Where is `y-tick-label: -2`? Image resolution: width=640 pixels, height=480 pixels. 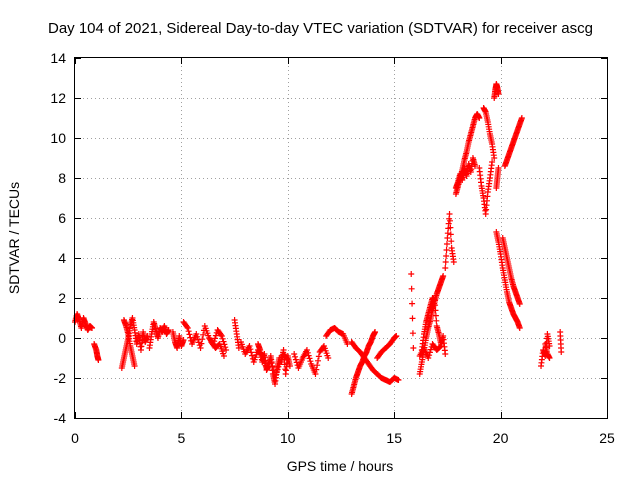
y-tick-label: -2 is located at coordinates (60, 378).